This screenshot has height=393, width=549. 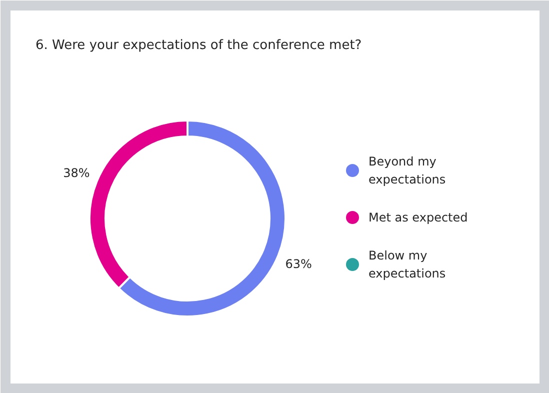 What do you see at coordinates (76, 173) in the screenshot?
I see `data-label: 38%` at bounding box center [76, 173].